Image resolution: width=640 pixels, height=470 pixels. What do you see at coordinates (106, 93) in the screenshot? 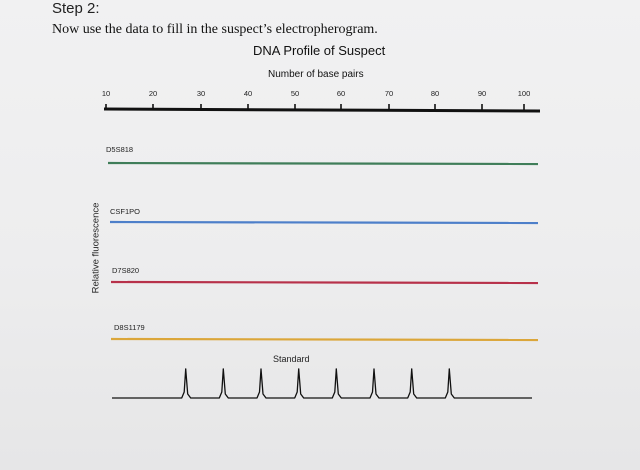
I see `axis-tick-label: 10` at bounding box center [106, 93].